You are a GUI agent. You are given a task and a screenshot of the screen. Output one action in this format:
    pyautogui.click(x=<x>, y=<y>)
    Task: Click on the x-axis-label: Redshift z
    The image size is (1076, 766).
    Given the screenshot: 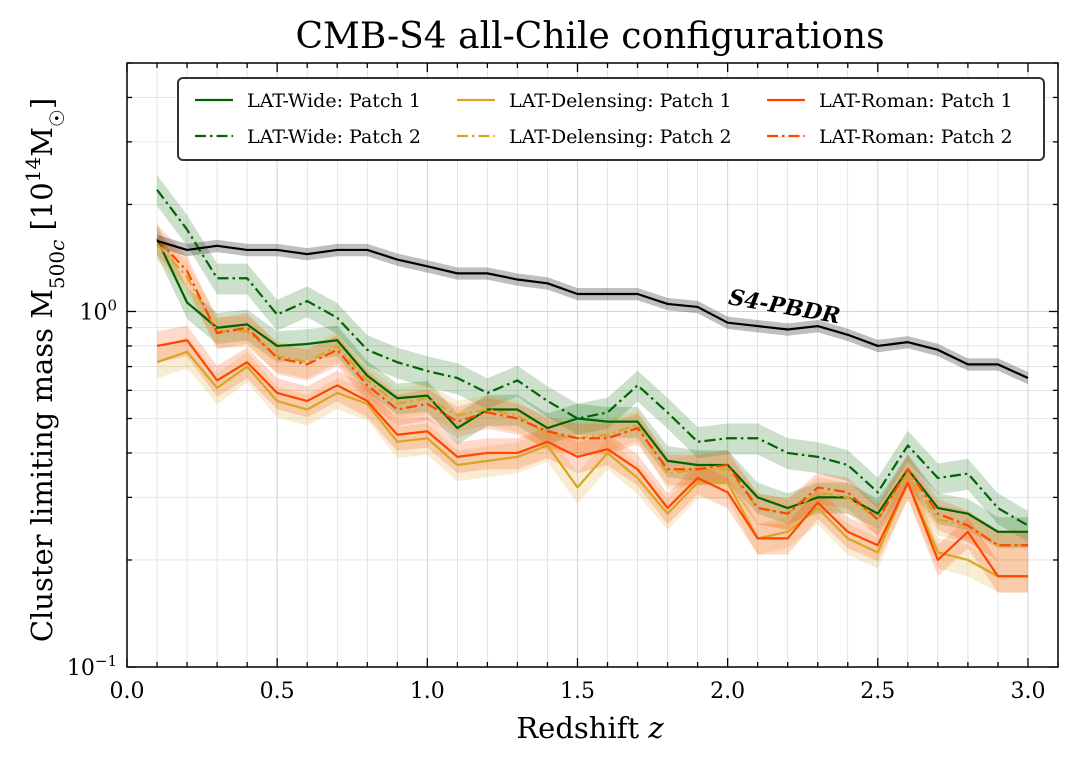 What is the action you would take?
    pyautogui.click(x=590, y=728)
    